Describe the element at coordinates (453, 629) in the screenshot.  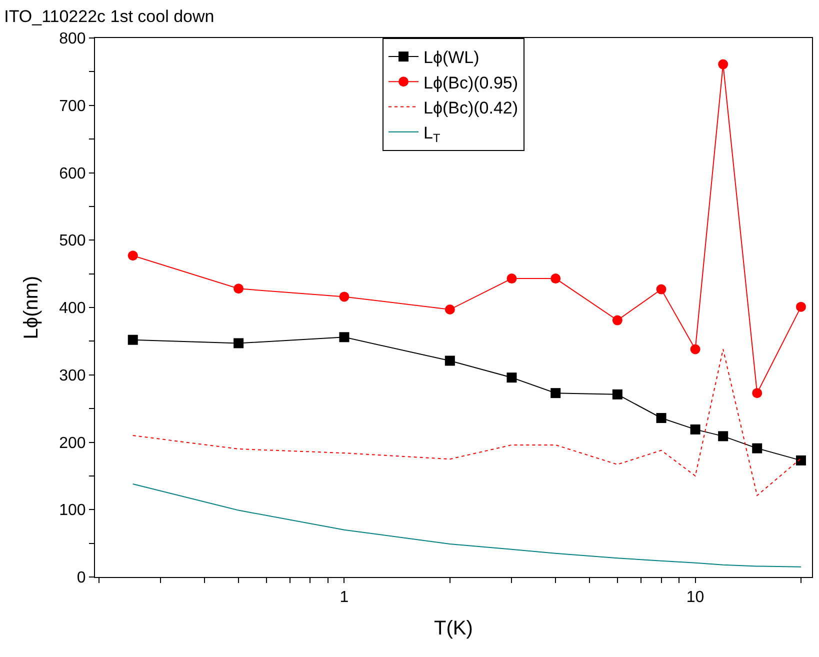
I see `x-axis-title: T(K)` at that location.